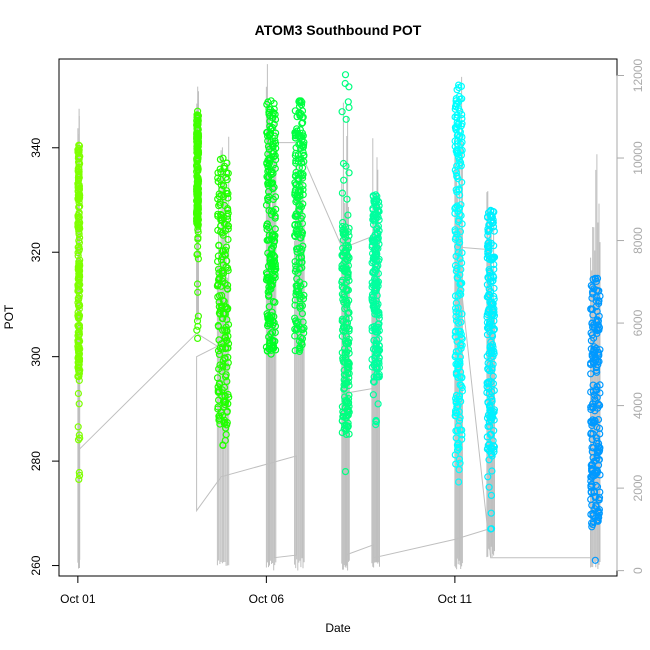 The width and height of the screenshot is (650, 650). What do you see at coordinates (638, 322) in the screenshot?
I see `y2-tick-label: 6000` at bounding box center [638, 322].